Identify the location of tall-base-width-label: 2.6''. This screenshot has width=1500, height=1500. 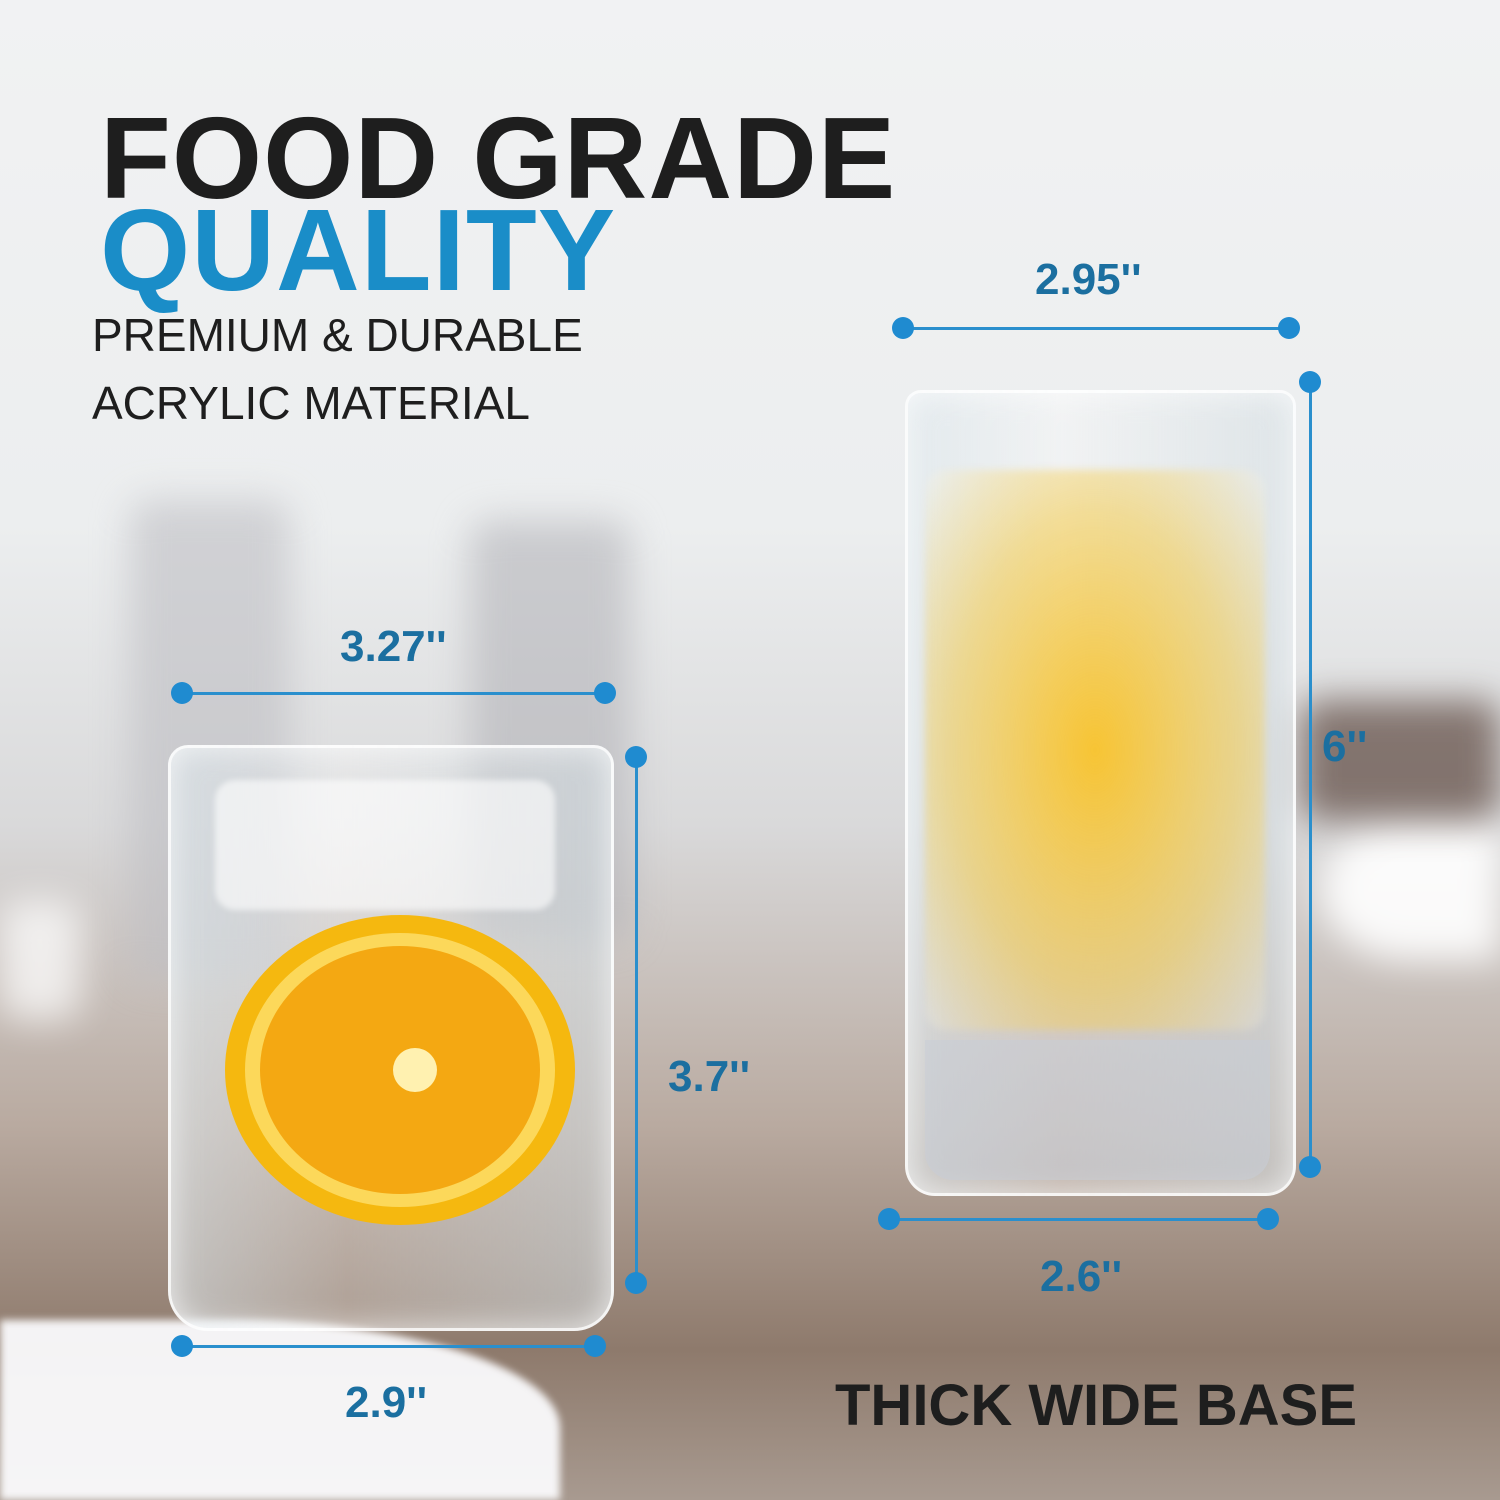
(1081, 1276).